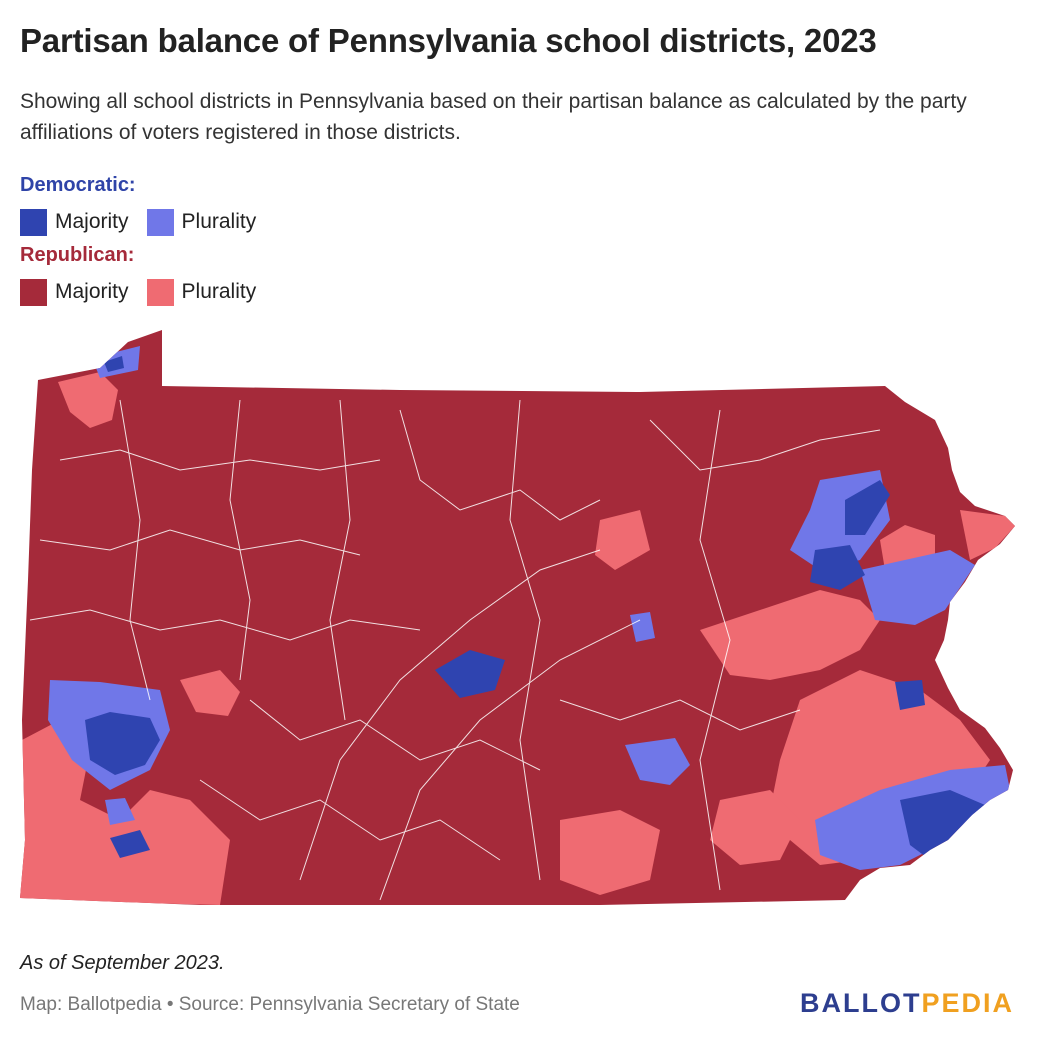  What do you see at coordinates (219, 221) in the screenshot?
I see `legend-label-dem-plurality: Plurality` at bounding box center [219, 221].